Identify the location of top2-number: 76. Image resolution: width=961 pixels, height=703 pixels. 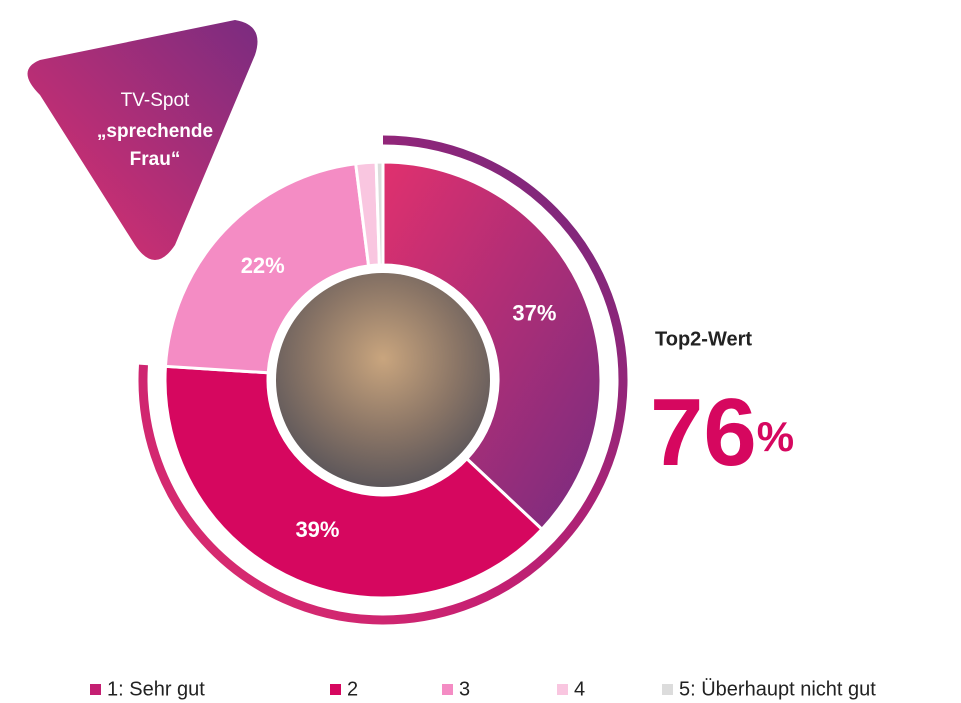
(703, 432).